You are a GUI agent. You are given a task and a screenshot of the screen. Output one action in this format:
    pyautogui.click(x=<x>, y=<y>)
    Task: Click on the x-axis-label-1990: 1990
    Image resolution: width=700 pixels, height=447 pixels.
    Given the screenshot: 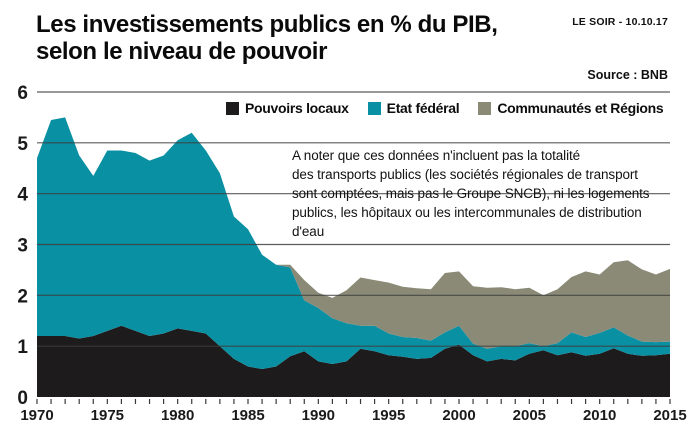 What is the action you would take?
    pyautogui.click(x=318, y=415)
    